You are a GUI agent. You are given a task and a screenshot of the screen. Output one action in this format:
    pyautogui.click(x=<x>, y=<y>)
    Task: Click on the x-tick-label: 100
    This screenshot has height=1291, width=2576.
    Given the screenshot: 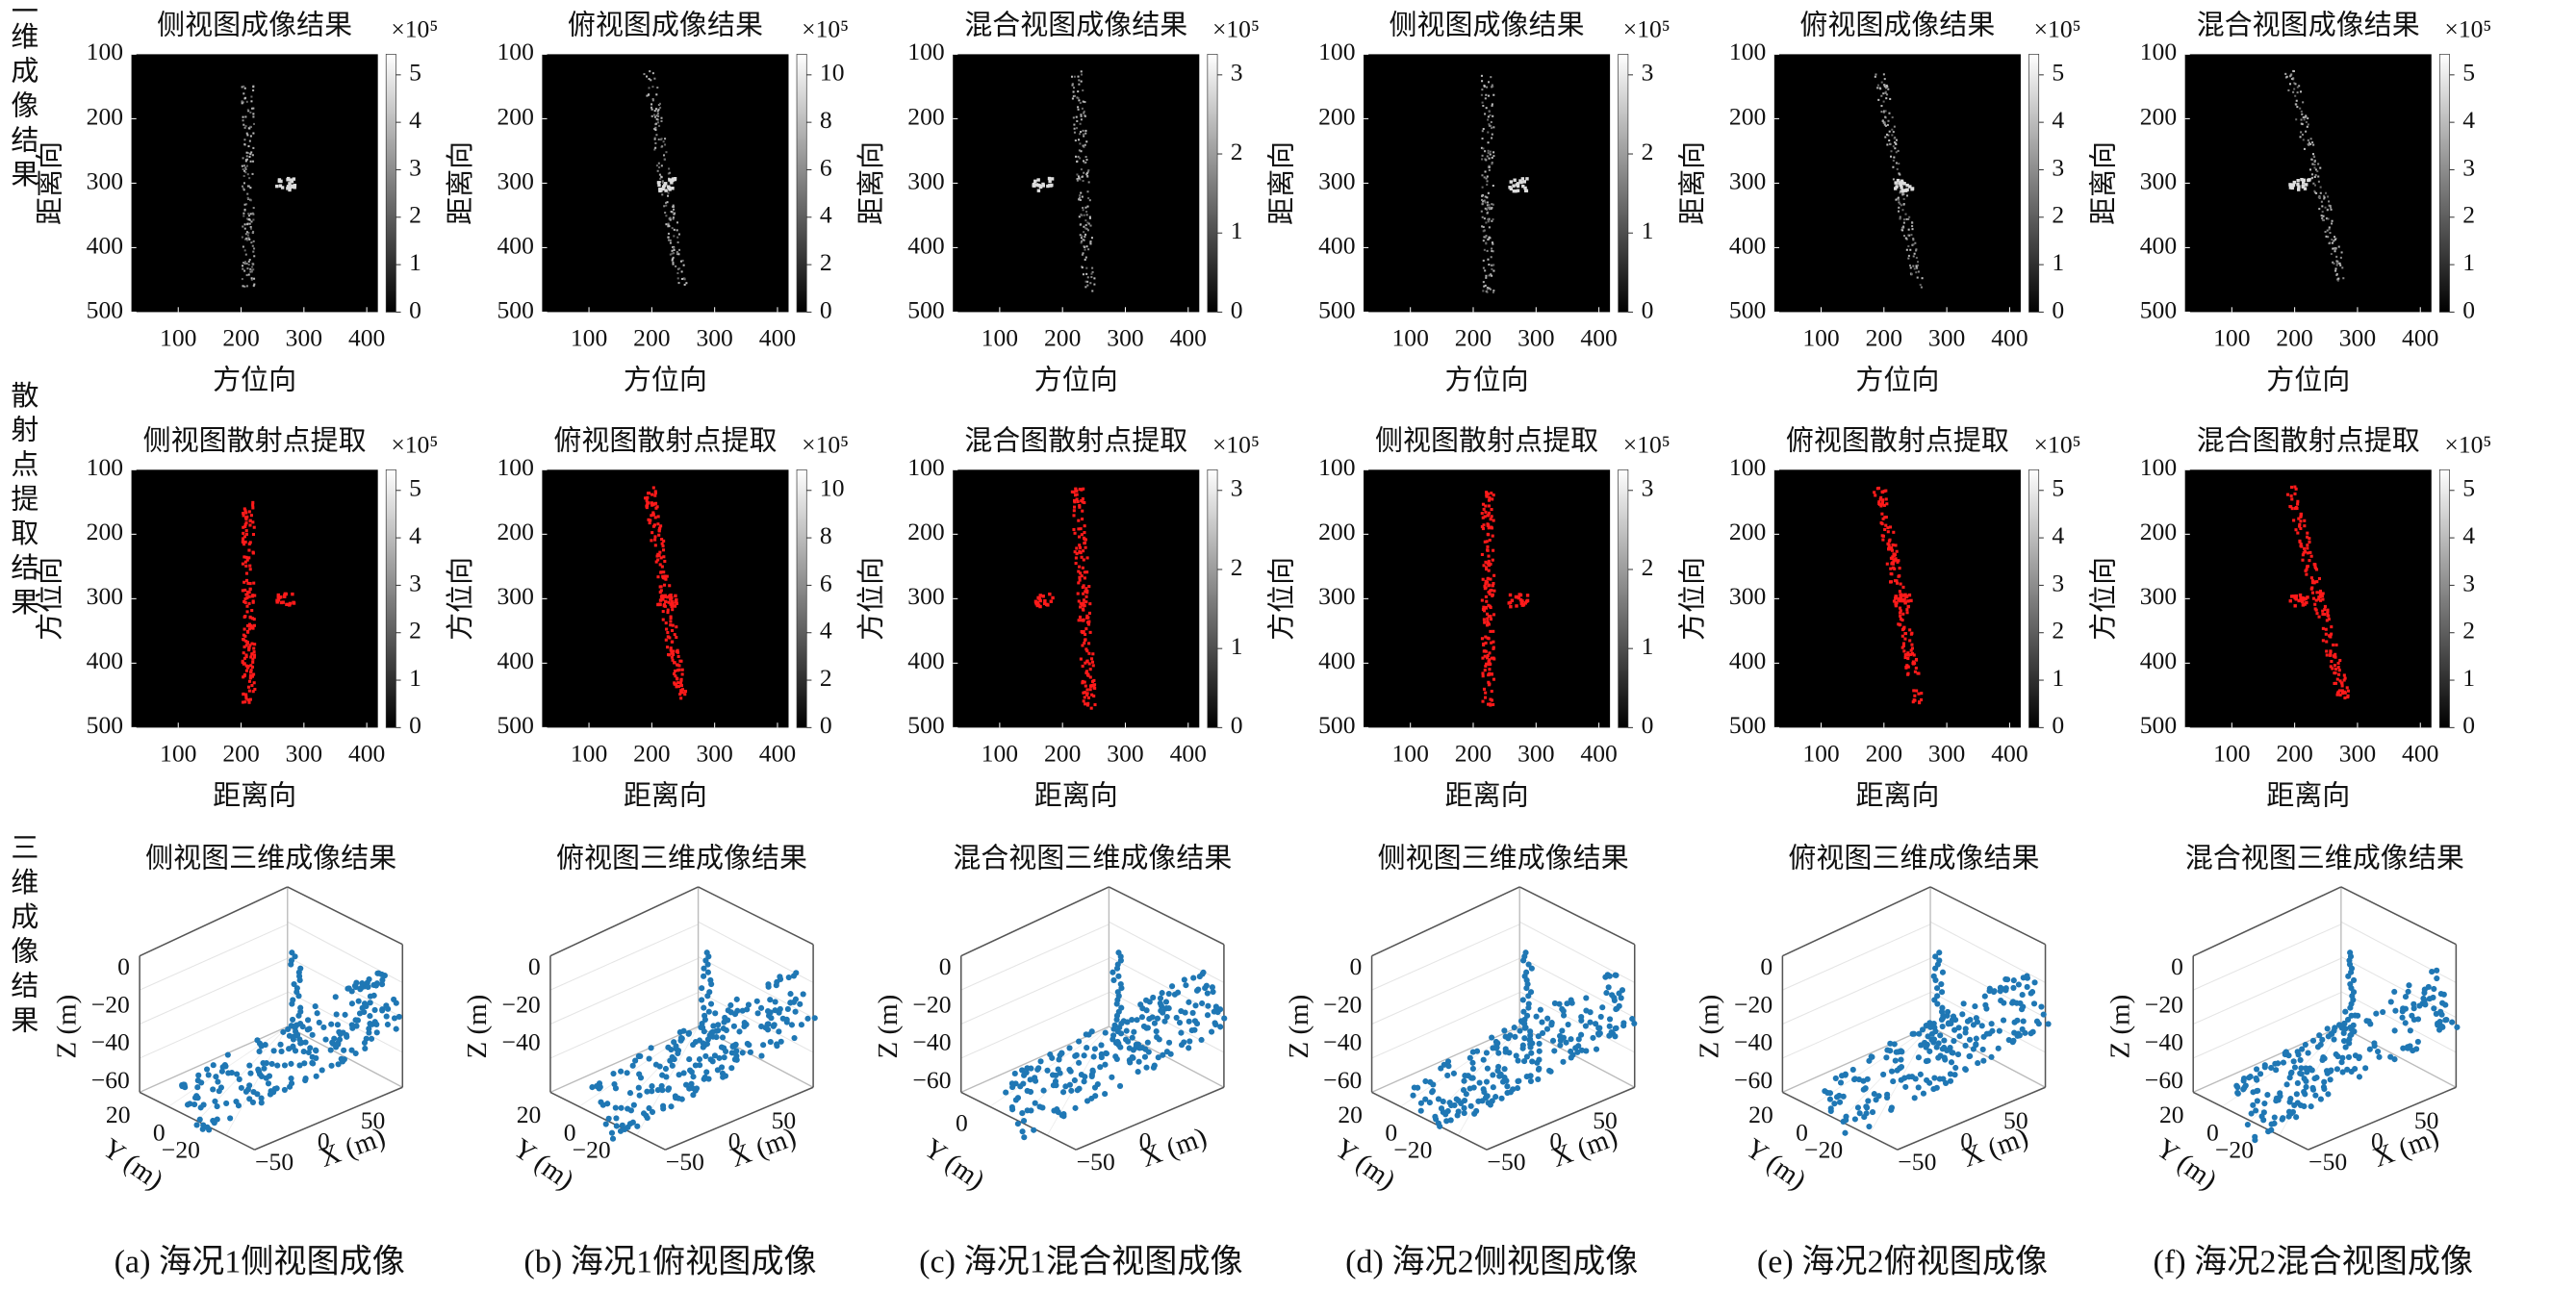 What is the action you would take?
    pyautogui.click(x=178, y=337)
    